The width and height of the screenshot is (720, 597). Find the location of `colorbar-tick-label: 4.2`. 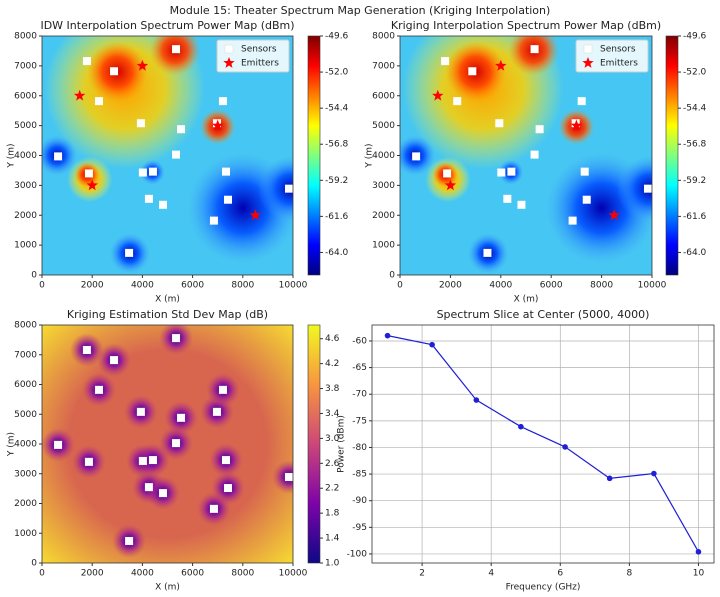

colorbar-tick-label: 4.2 is located at coordinates (332, 364).